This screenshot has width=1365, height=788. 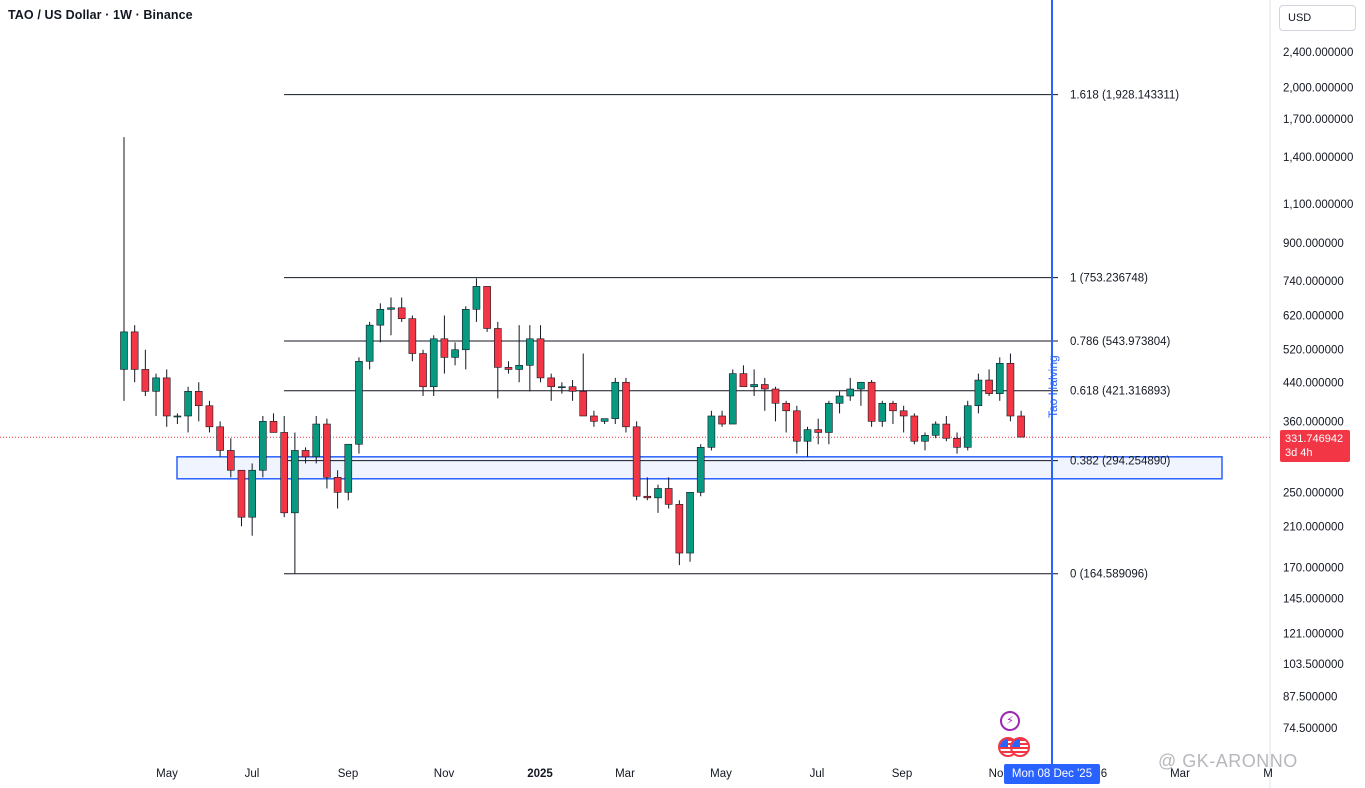 What do you see at coordinates (1052, 774) in the screenshot?
I see `crosshair-date-label: Mon 08 Dec '25` at bounding box center [1052, 774].